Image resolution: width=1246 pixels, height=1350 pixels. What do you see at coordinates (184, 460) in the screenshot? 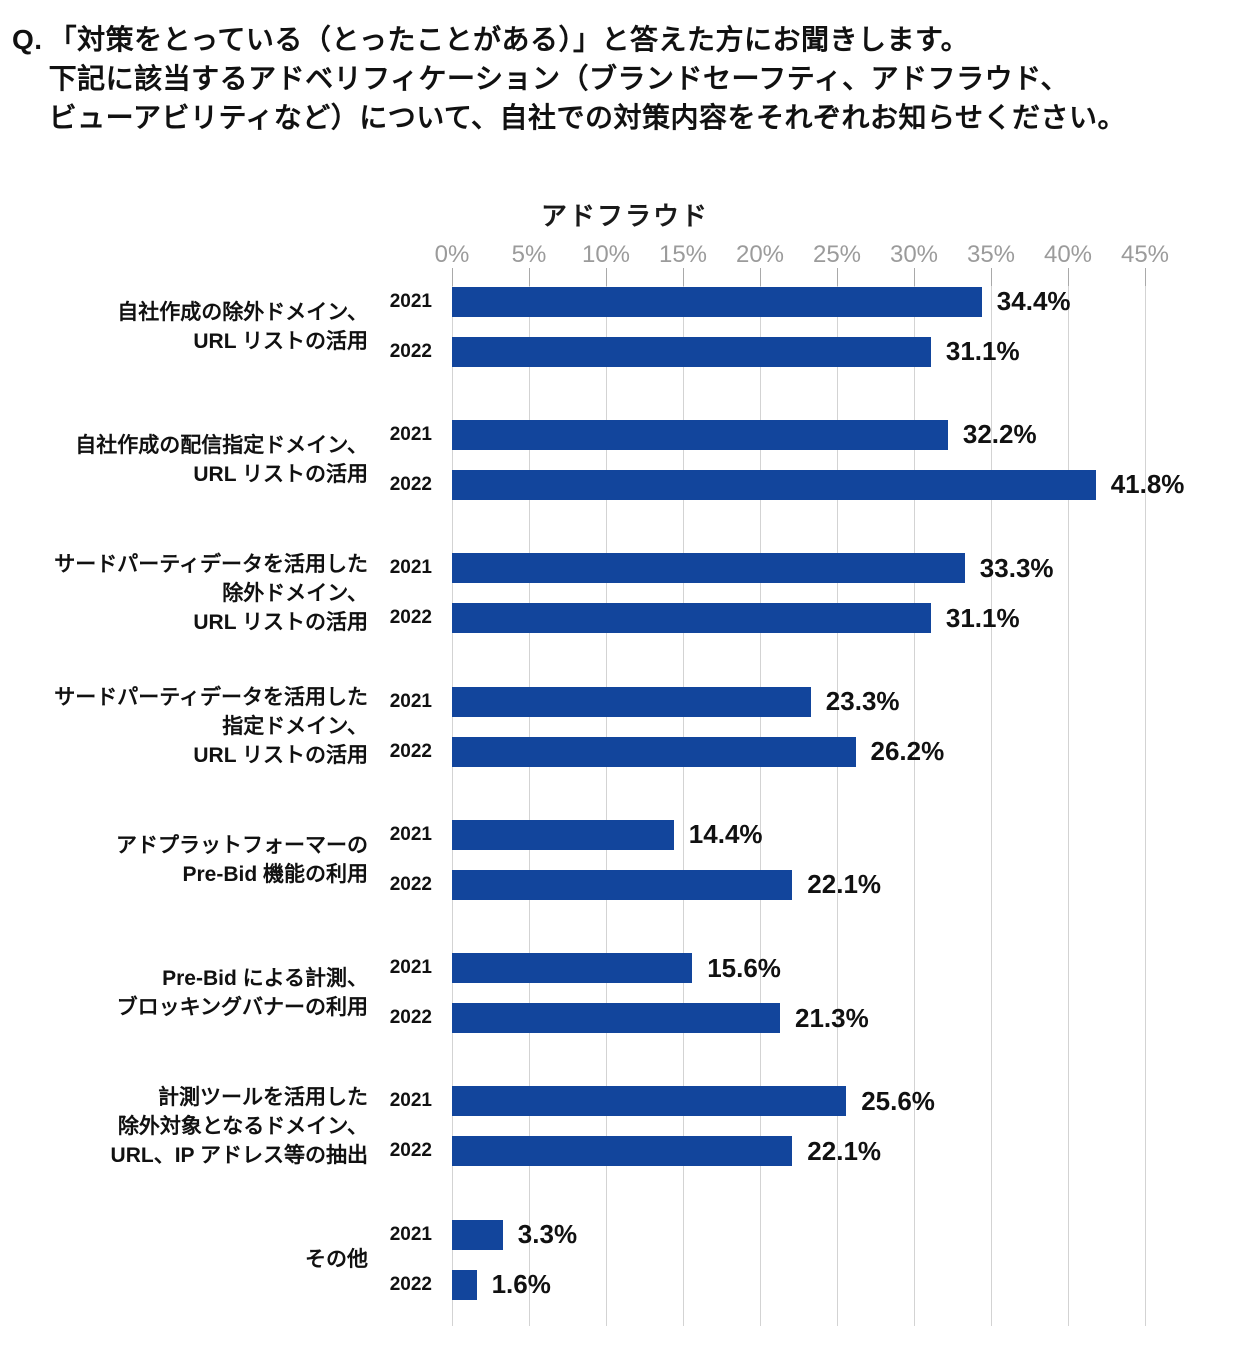
I see `category-label: 自社作成の配信指定ドメイン、 URL リストの活用` at bounding box center [184, 460].